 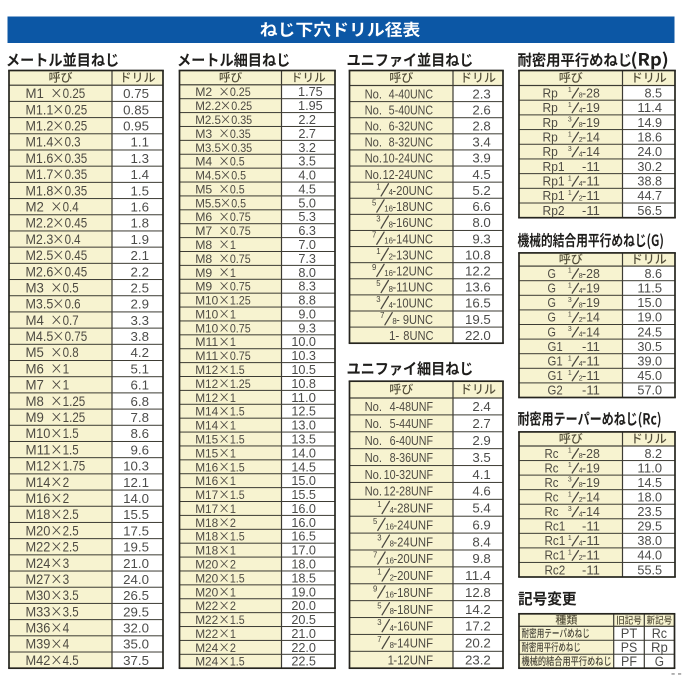 I want to click on svg-text: 2.3, so click(x=481, y=93).